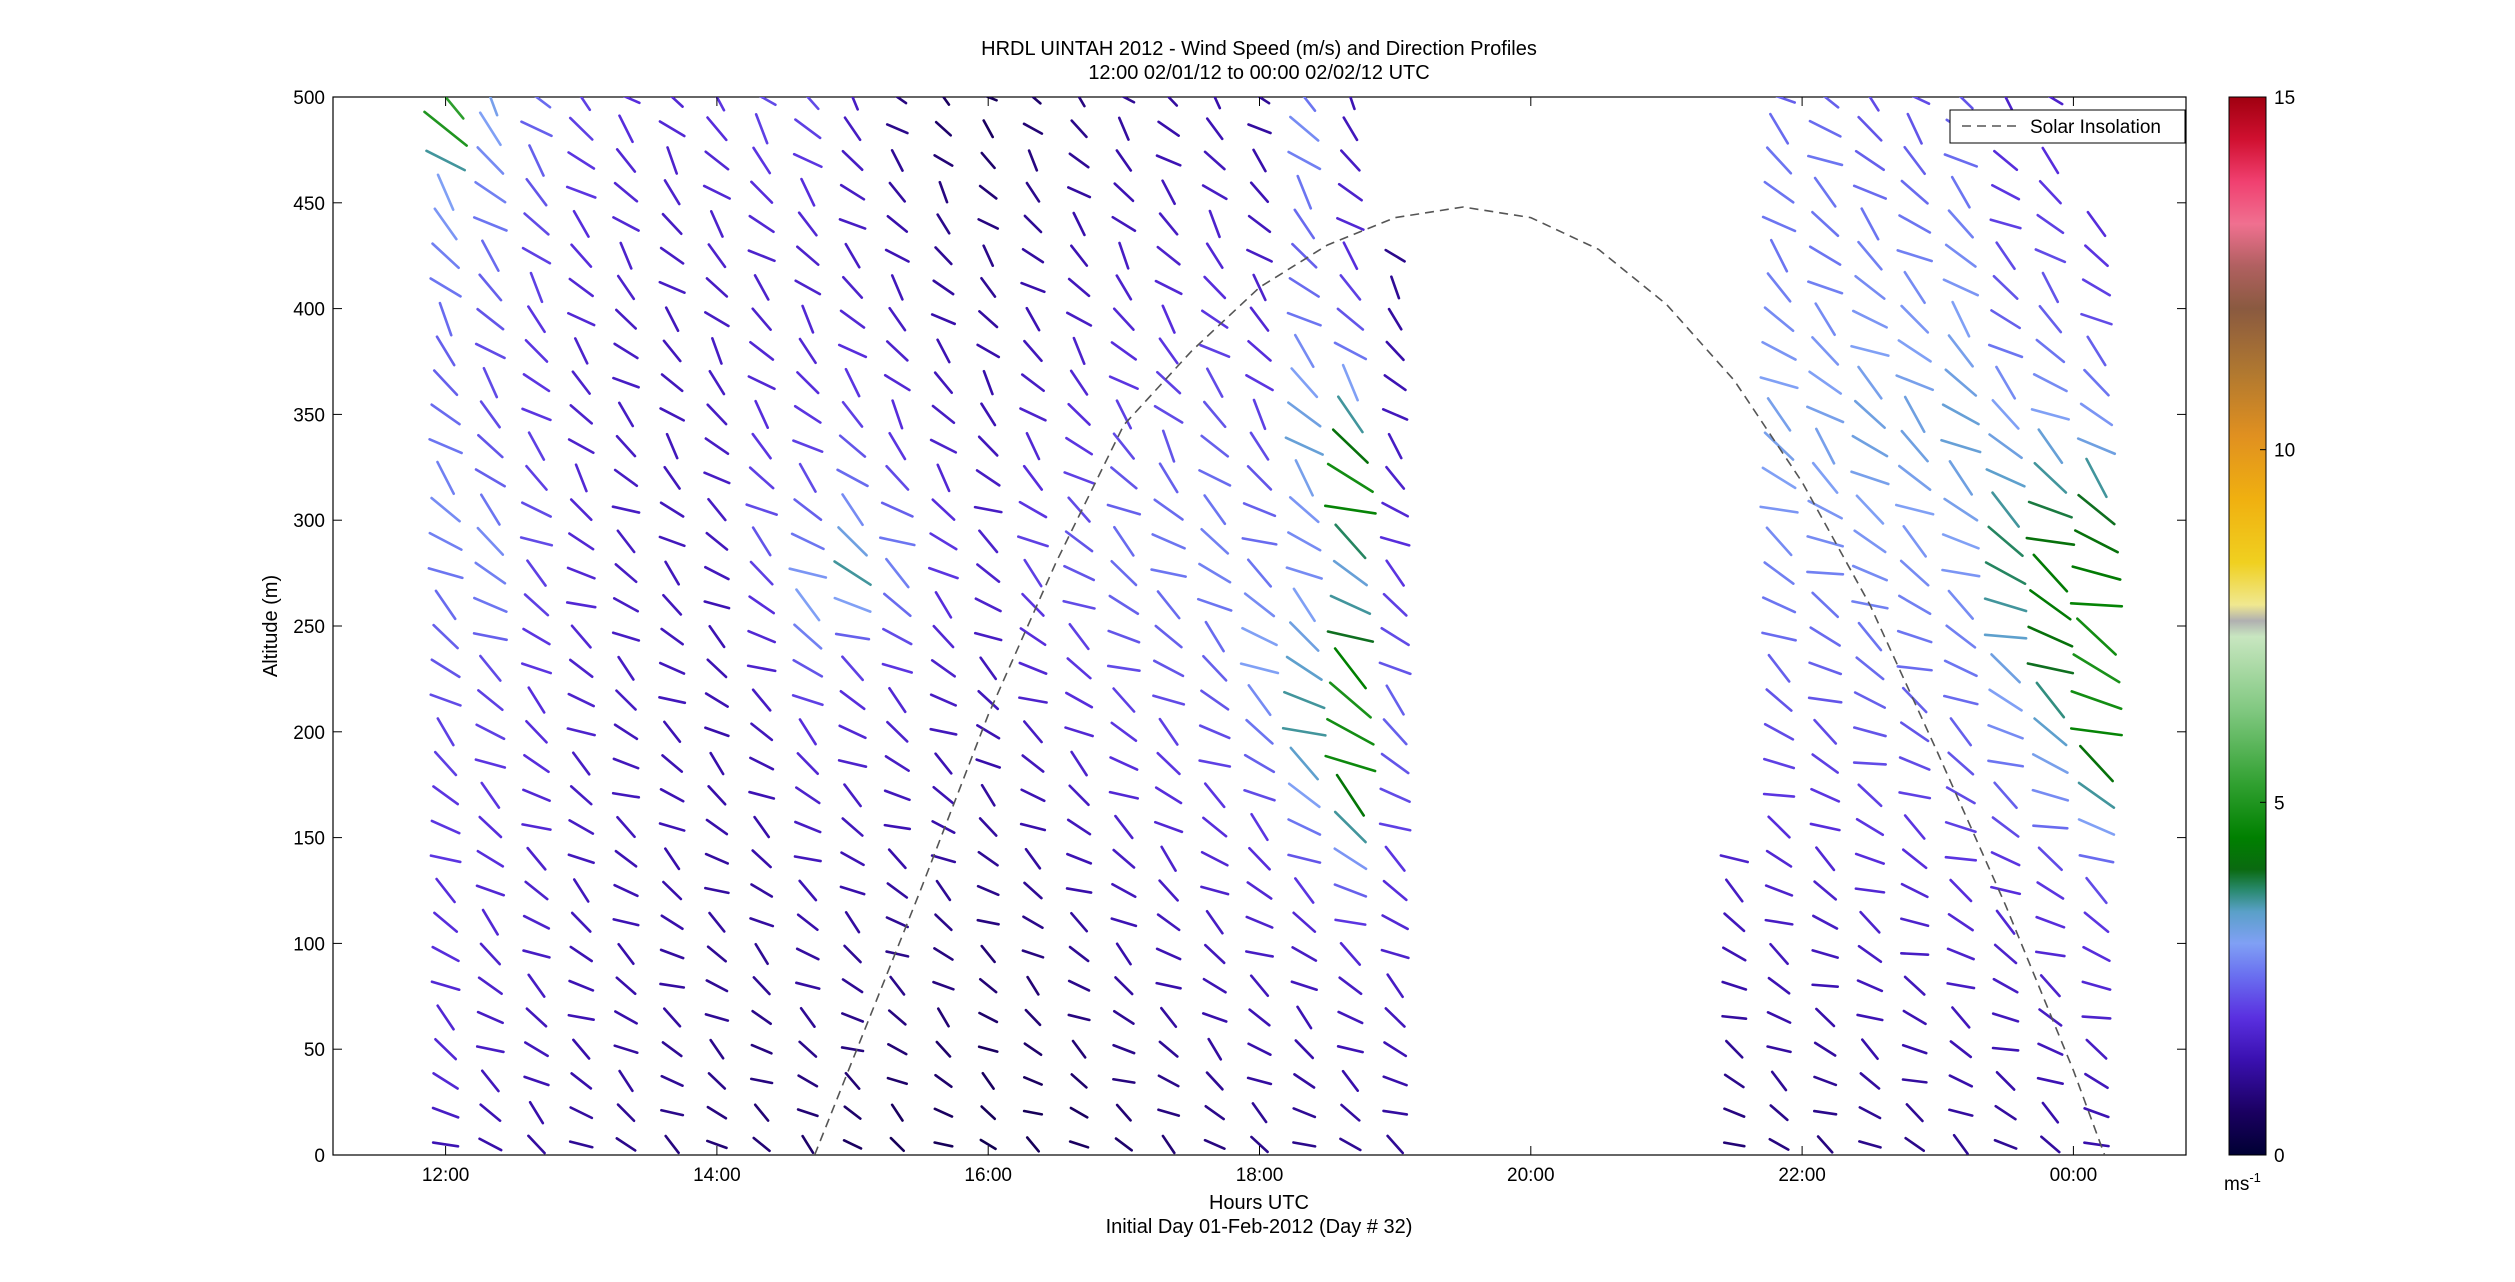 The width and height of the screenshot is (2515, 1282). I want to click on x-axis-sublabel: Initial Day 01-Feb-2012 (Day # 32), so click(1259, 1227).